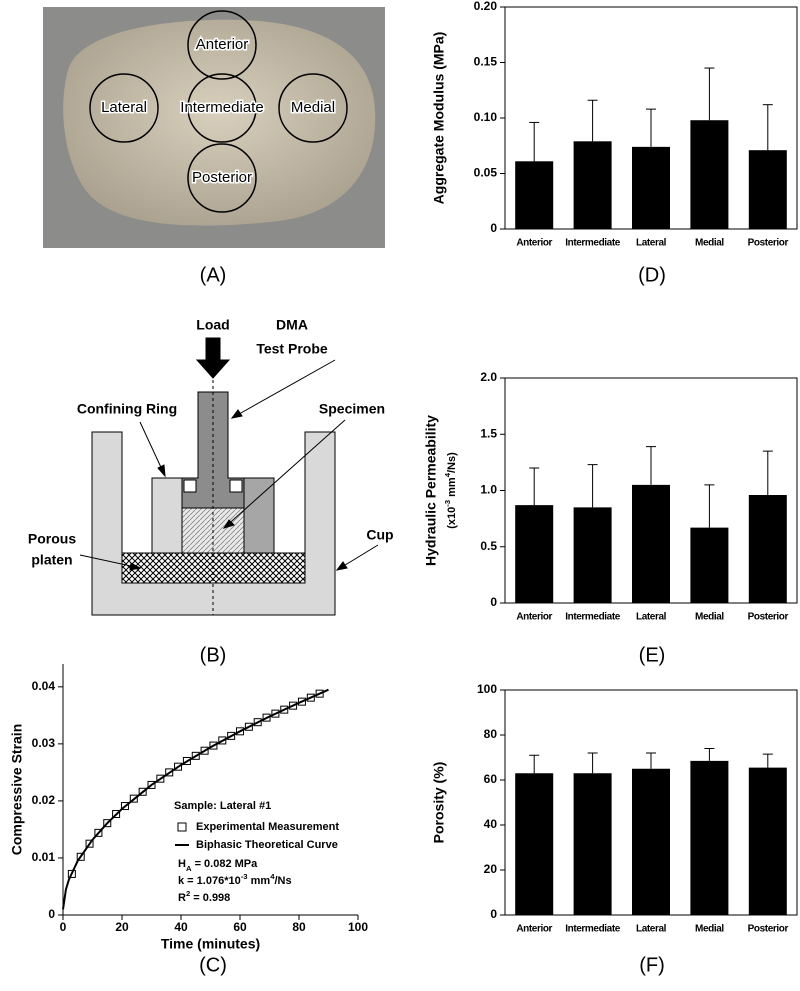  I want to click on y-tick-label: 0.01, so click(44, 857).